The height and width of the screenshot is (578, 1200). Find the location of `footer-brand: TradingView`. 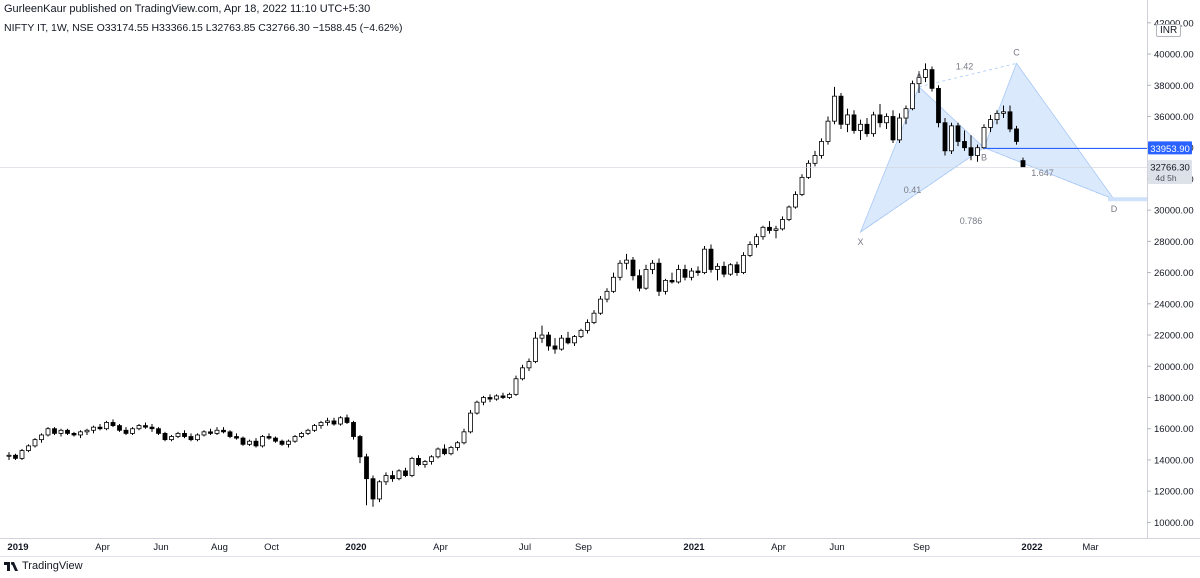

footer-brand: TradingView is located at coordinates (43, 566).